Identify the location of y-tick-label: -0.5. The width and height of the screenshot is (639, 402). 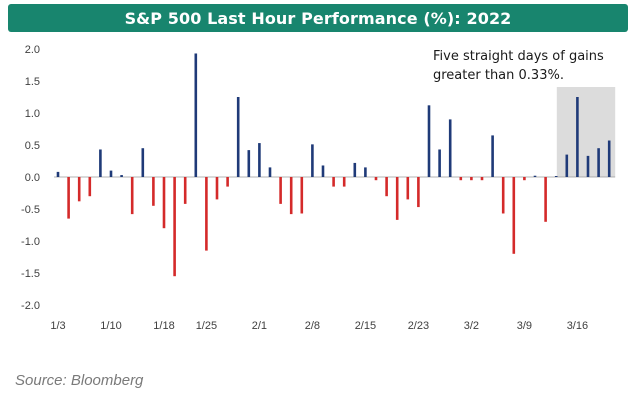
(30, 210).